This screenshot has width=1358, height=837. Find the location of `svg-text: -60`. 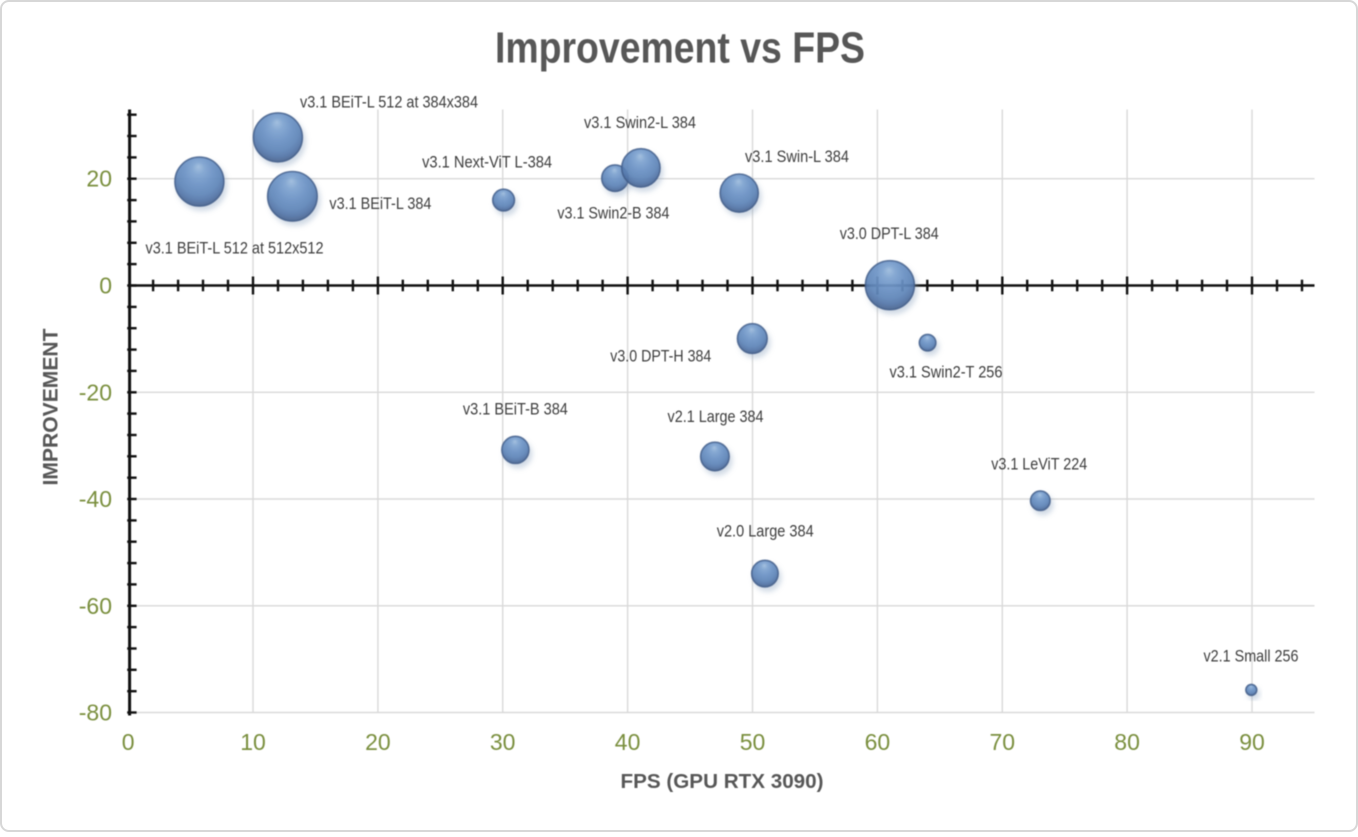

svg-text: -60 is located at coordinates (95, 606).